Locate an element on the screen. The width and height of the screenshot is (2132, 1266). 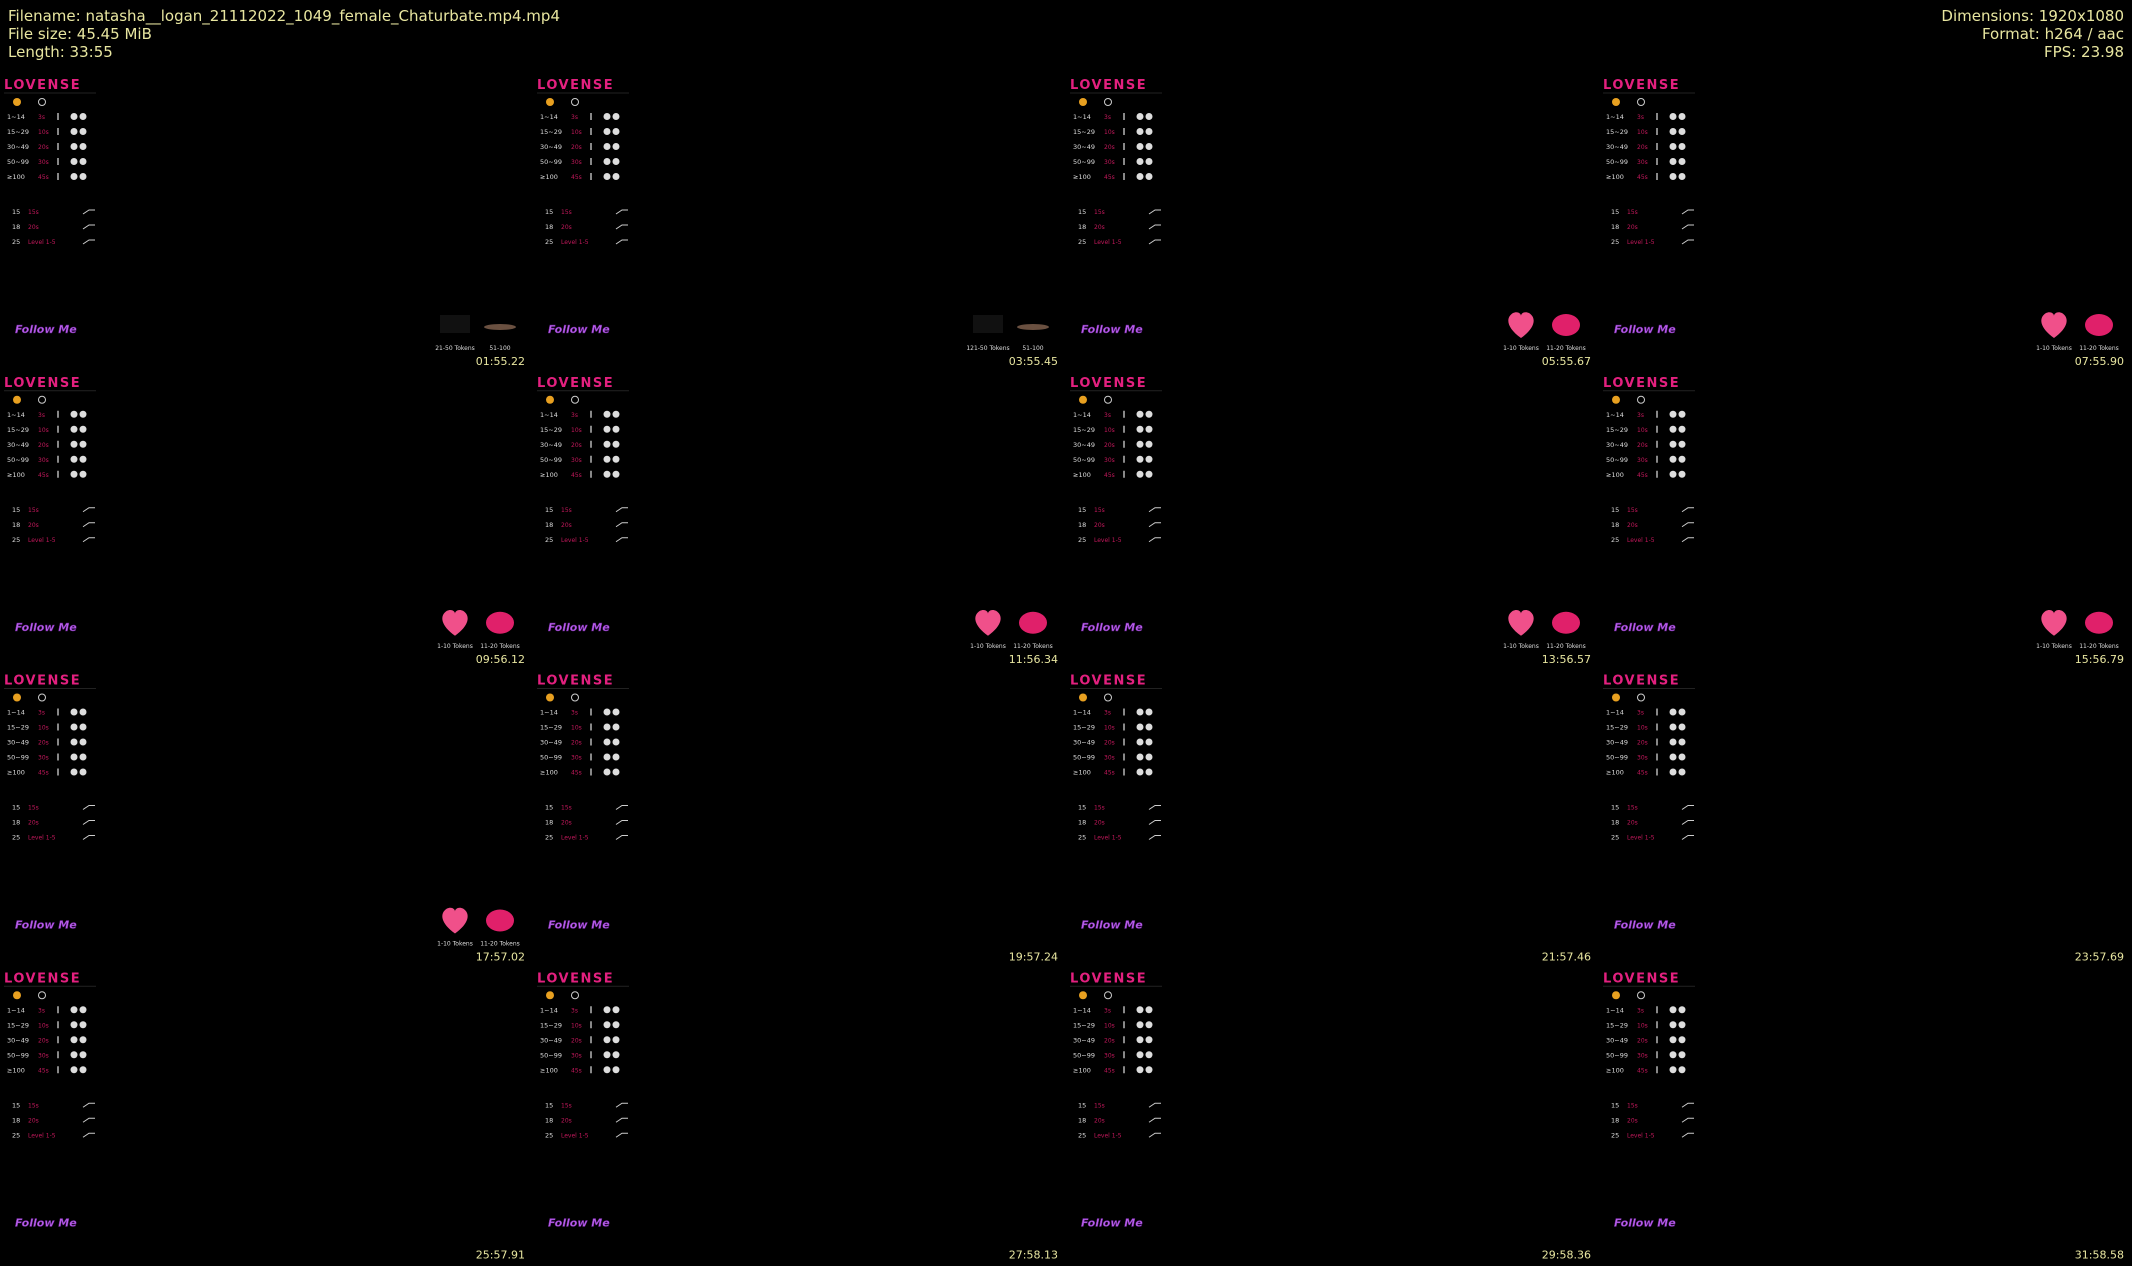
special-count: 25 is located at coordinates (549, 540).